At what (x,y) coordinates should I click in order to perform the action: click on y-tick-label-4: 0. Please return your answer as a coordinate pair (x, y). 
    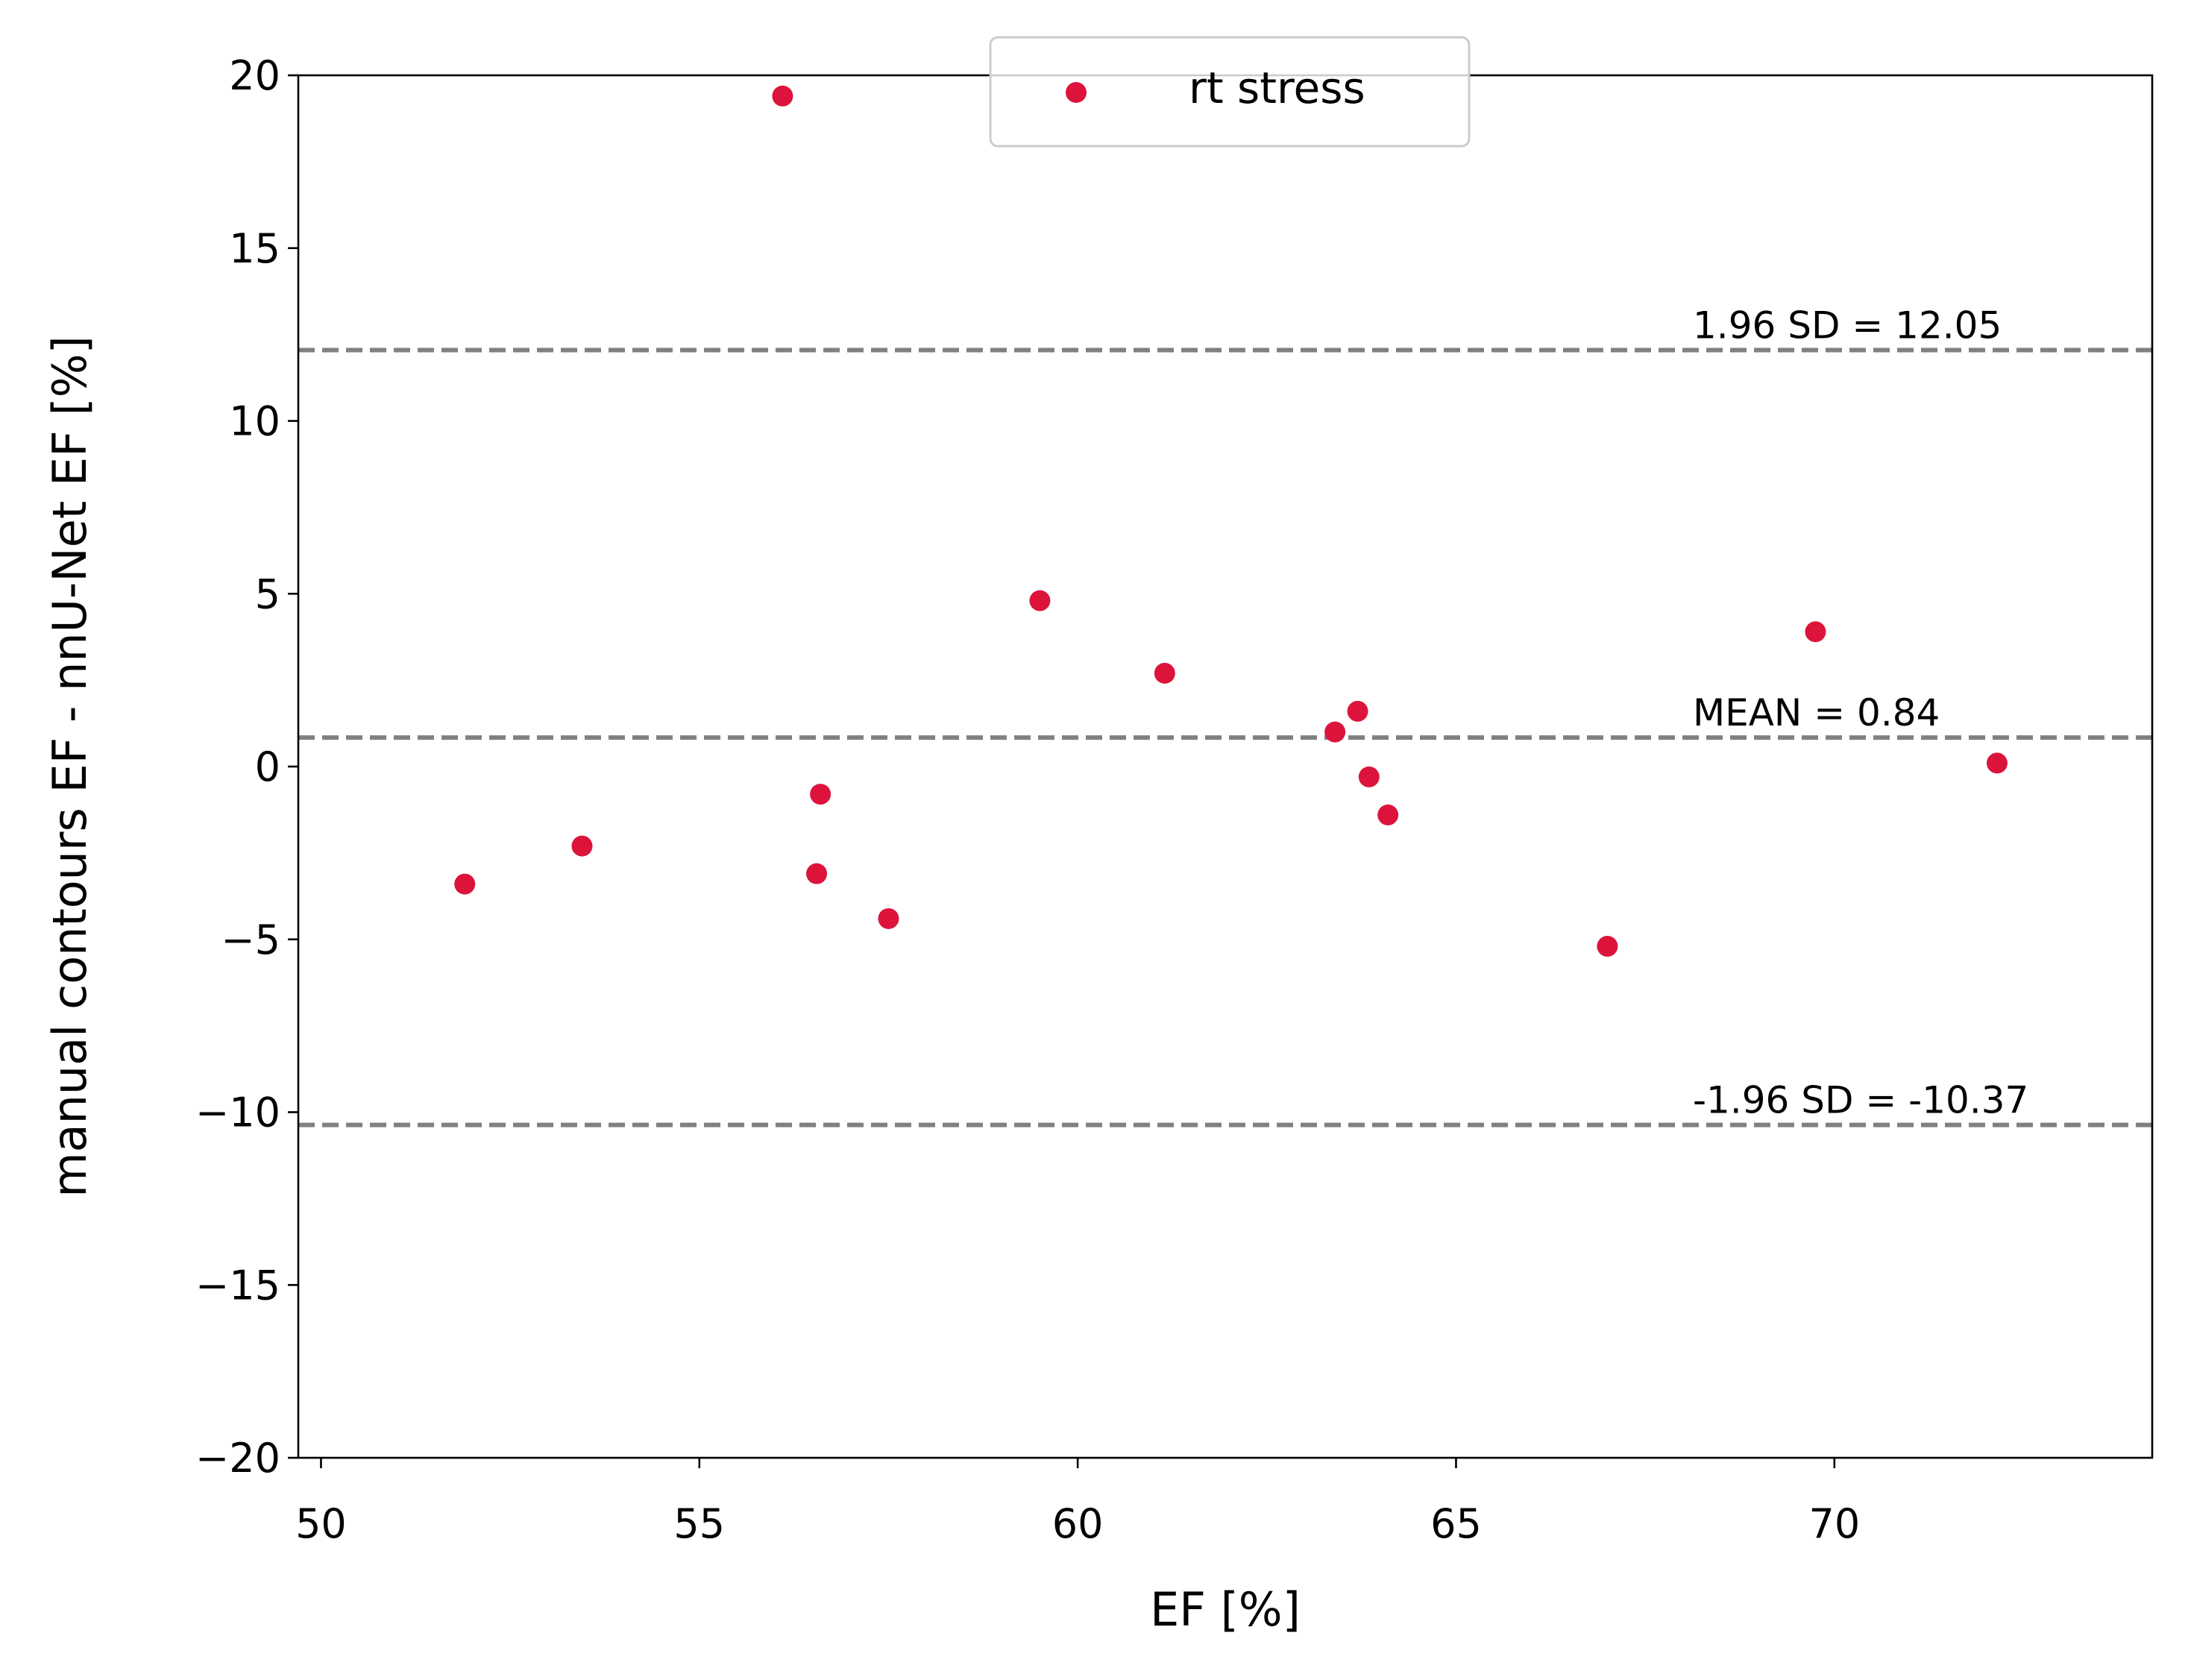
    Looking at the image, I should click on (267, 766).